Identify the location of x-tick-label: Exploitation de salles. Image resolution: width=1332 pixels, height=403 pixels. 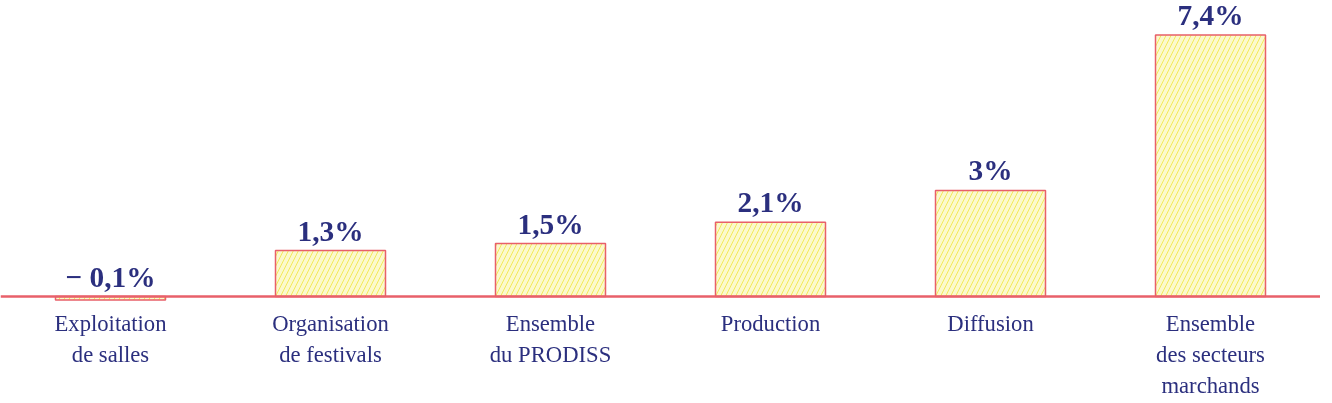
(110, 338).